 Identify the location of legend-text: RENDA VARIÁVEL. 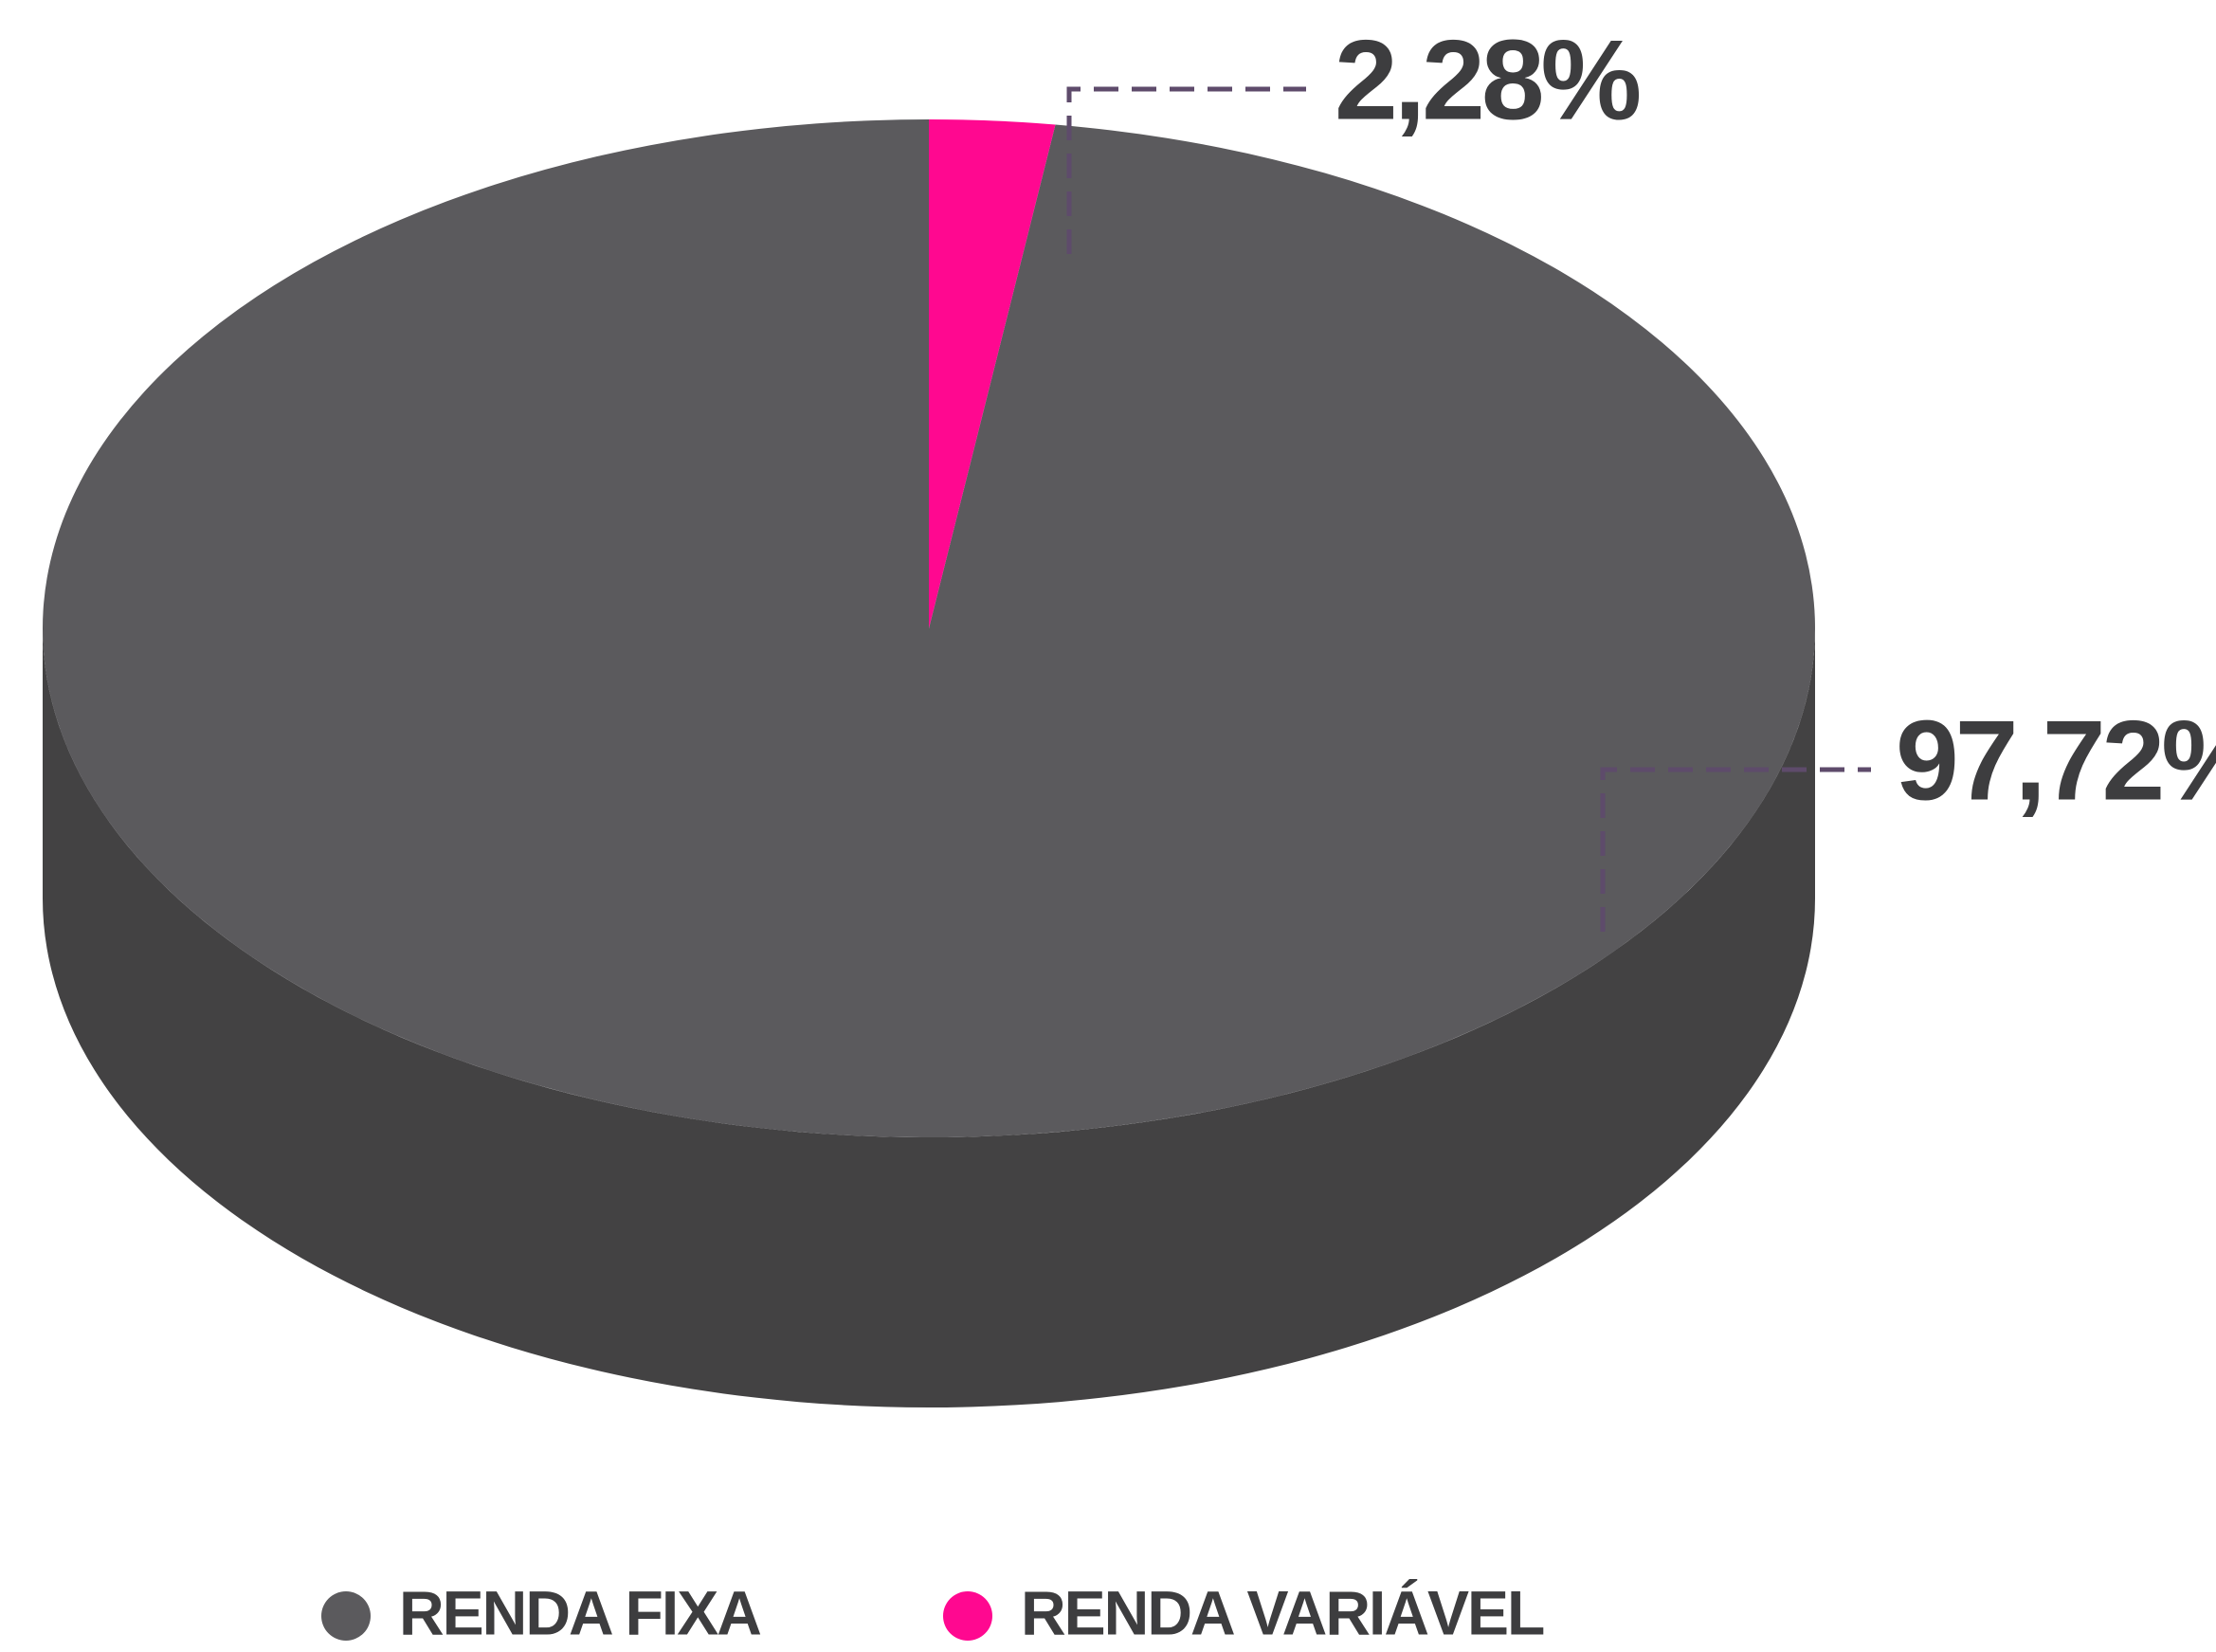
(1282, 1612).